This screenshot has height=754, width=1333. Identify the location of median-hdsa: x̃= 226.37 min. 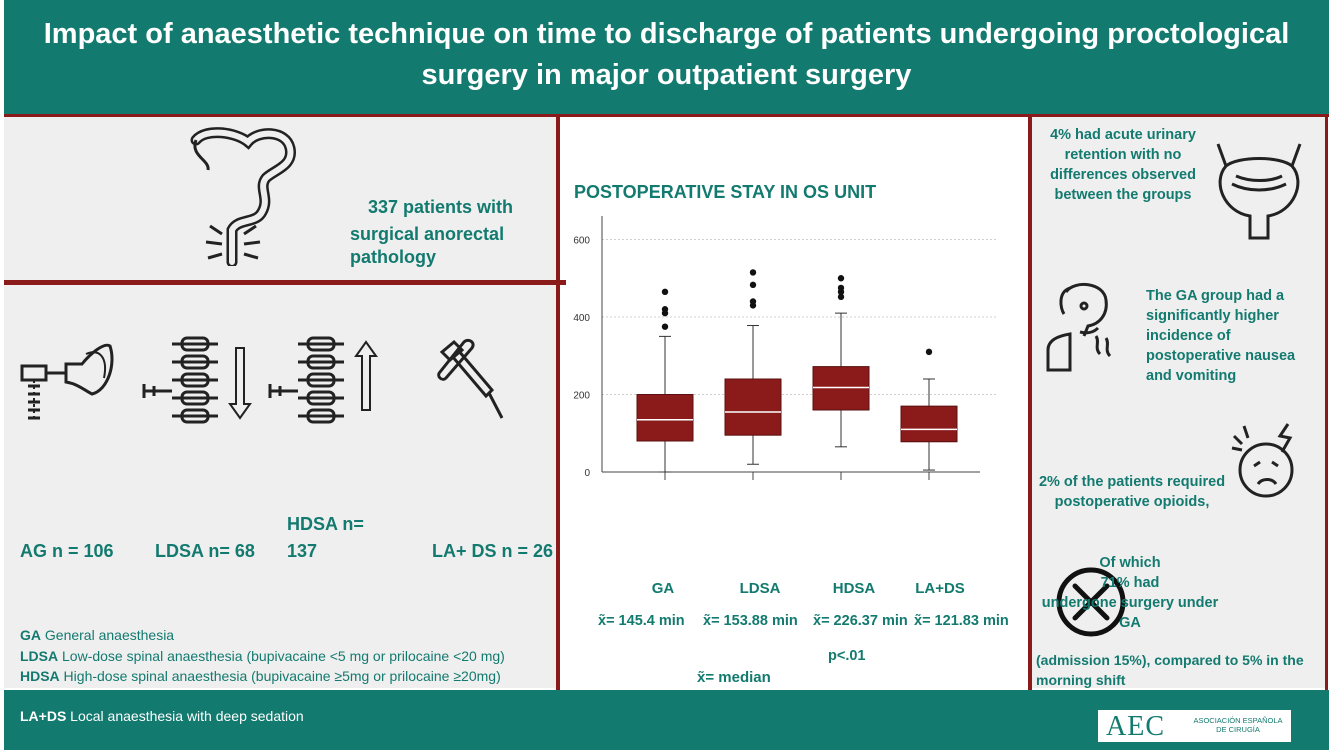
(860, 621).